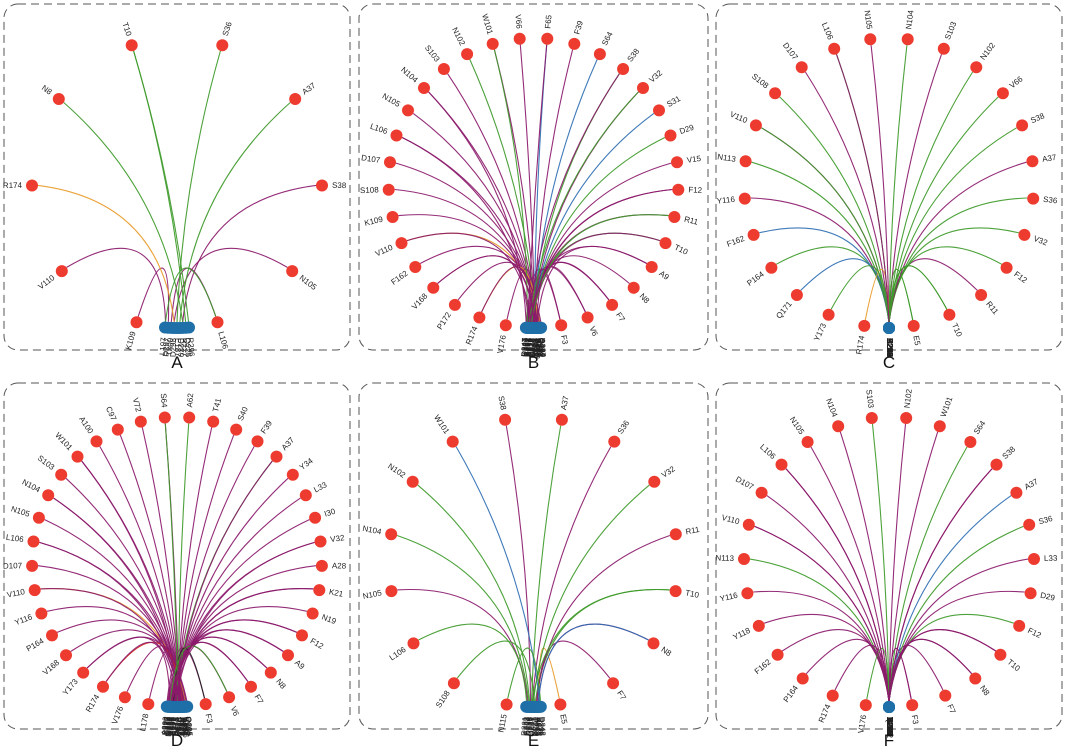 The image size is (1065, 755). What do you see at coordinates (177, 186) in the screenshot?
I see `link-group` at bounding box center [177, 186].